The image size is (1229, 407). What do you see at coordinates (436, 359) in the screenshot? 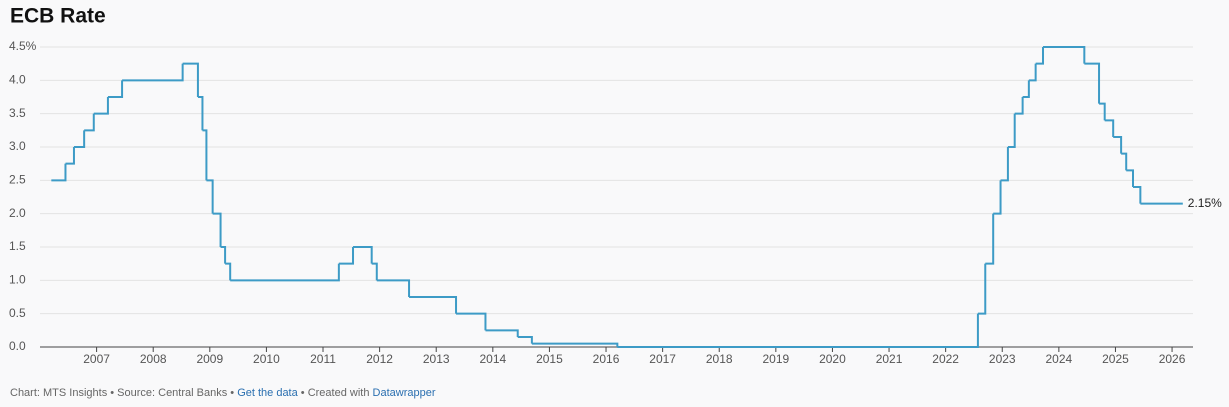
I see `x-tick-label: 2013` at bounding box center [436, 359].